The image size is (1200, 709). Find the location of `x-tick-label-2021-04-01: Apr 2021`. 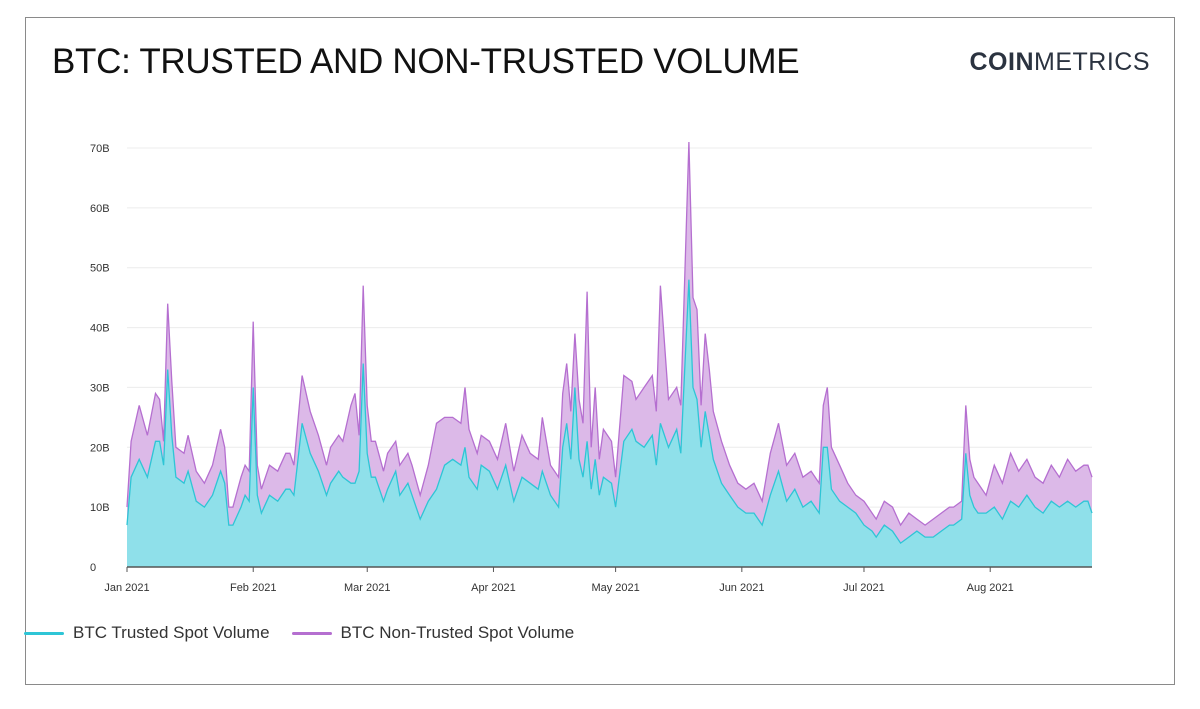

x-tick-label-2021-04-01: Apr 2021 is located at coordinates (493, 588).